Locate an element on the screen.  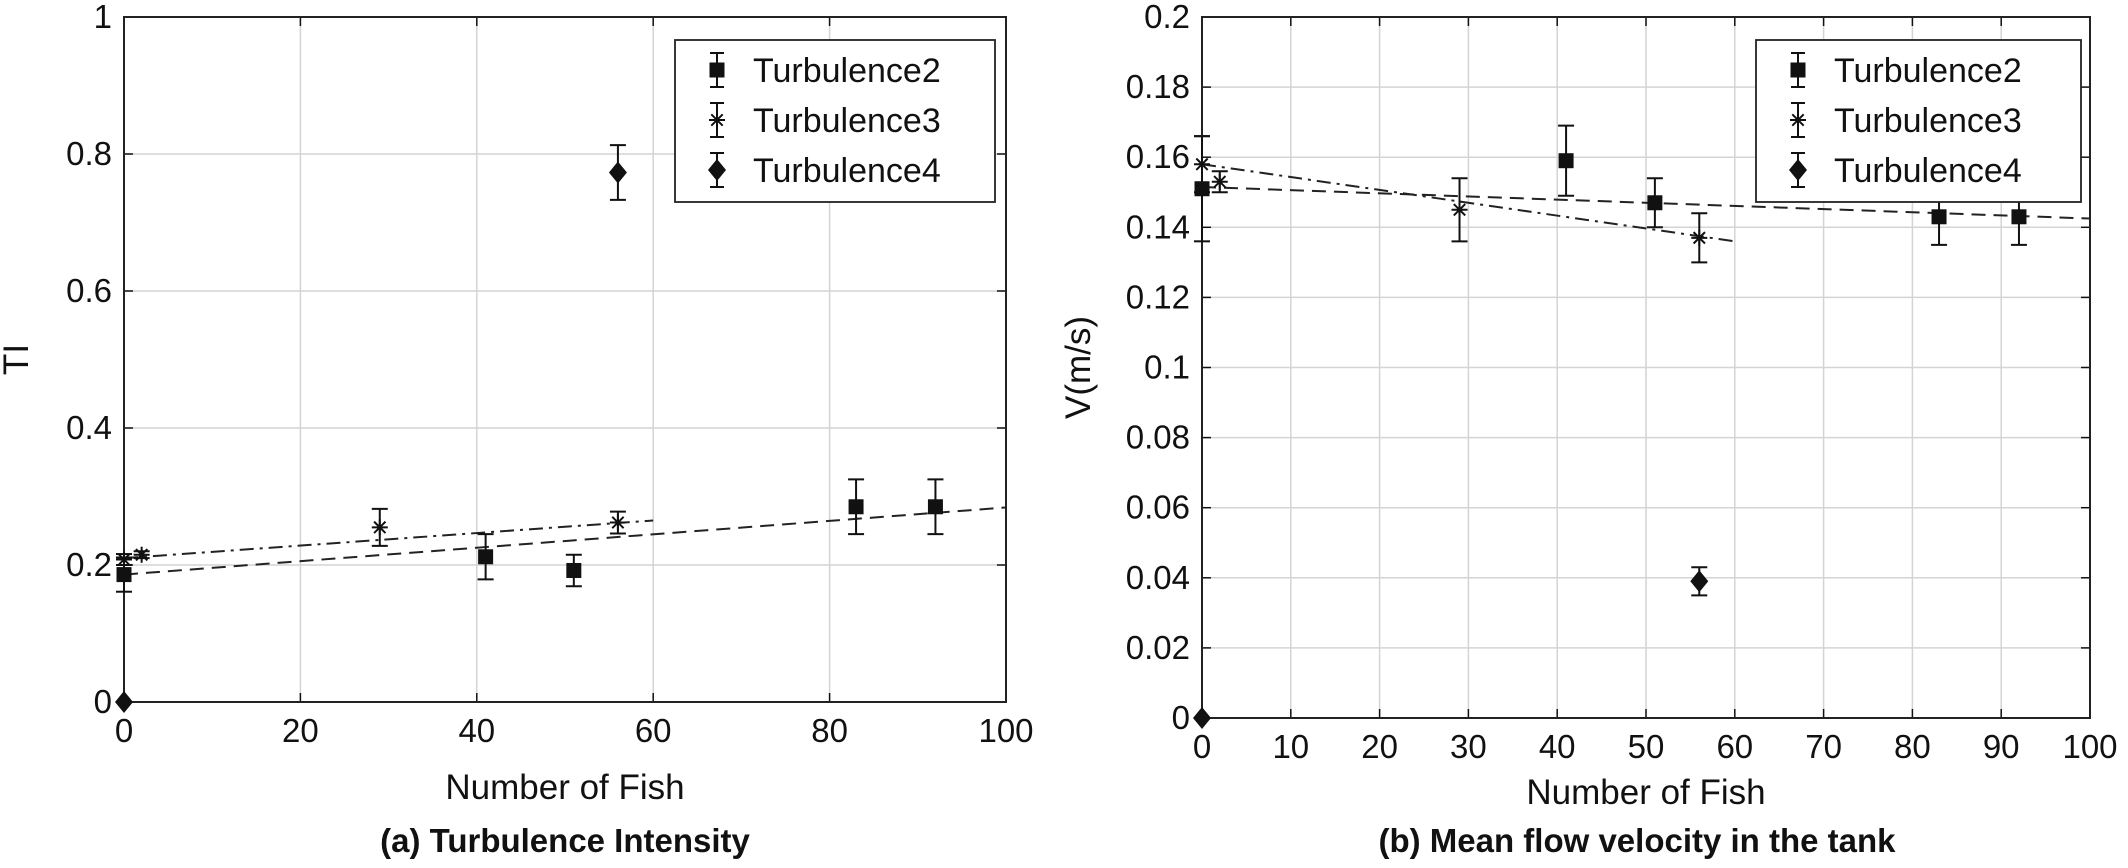
x-tick-label: 70 is located at coordinates (1823, 746).